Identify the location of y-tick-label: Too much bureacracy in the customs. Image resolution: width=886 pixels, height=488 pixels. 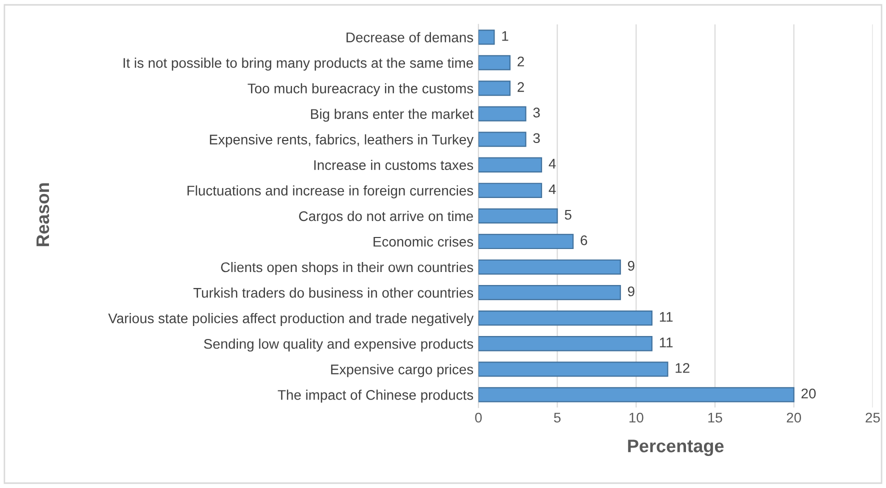
(361, 89).